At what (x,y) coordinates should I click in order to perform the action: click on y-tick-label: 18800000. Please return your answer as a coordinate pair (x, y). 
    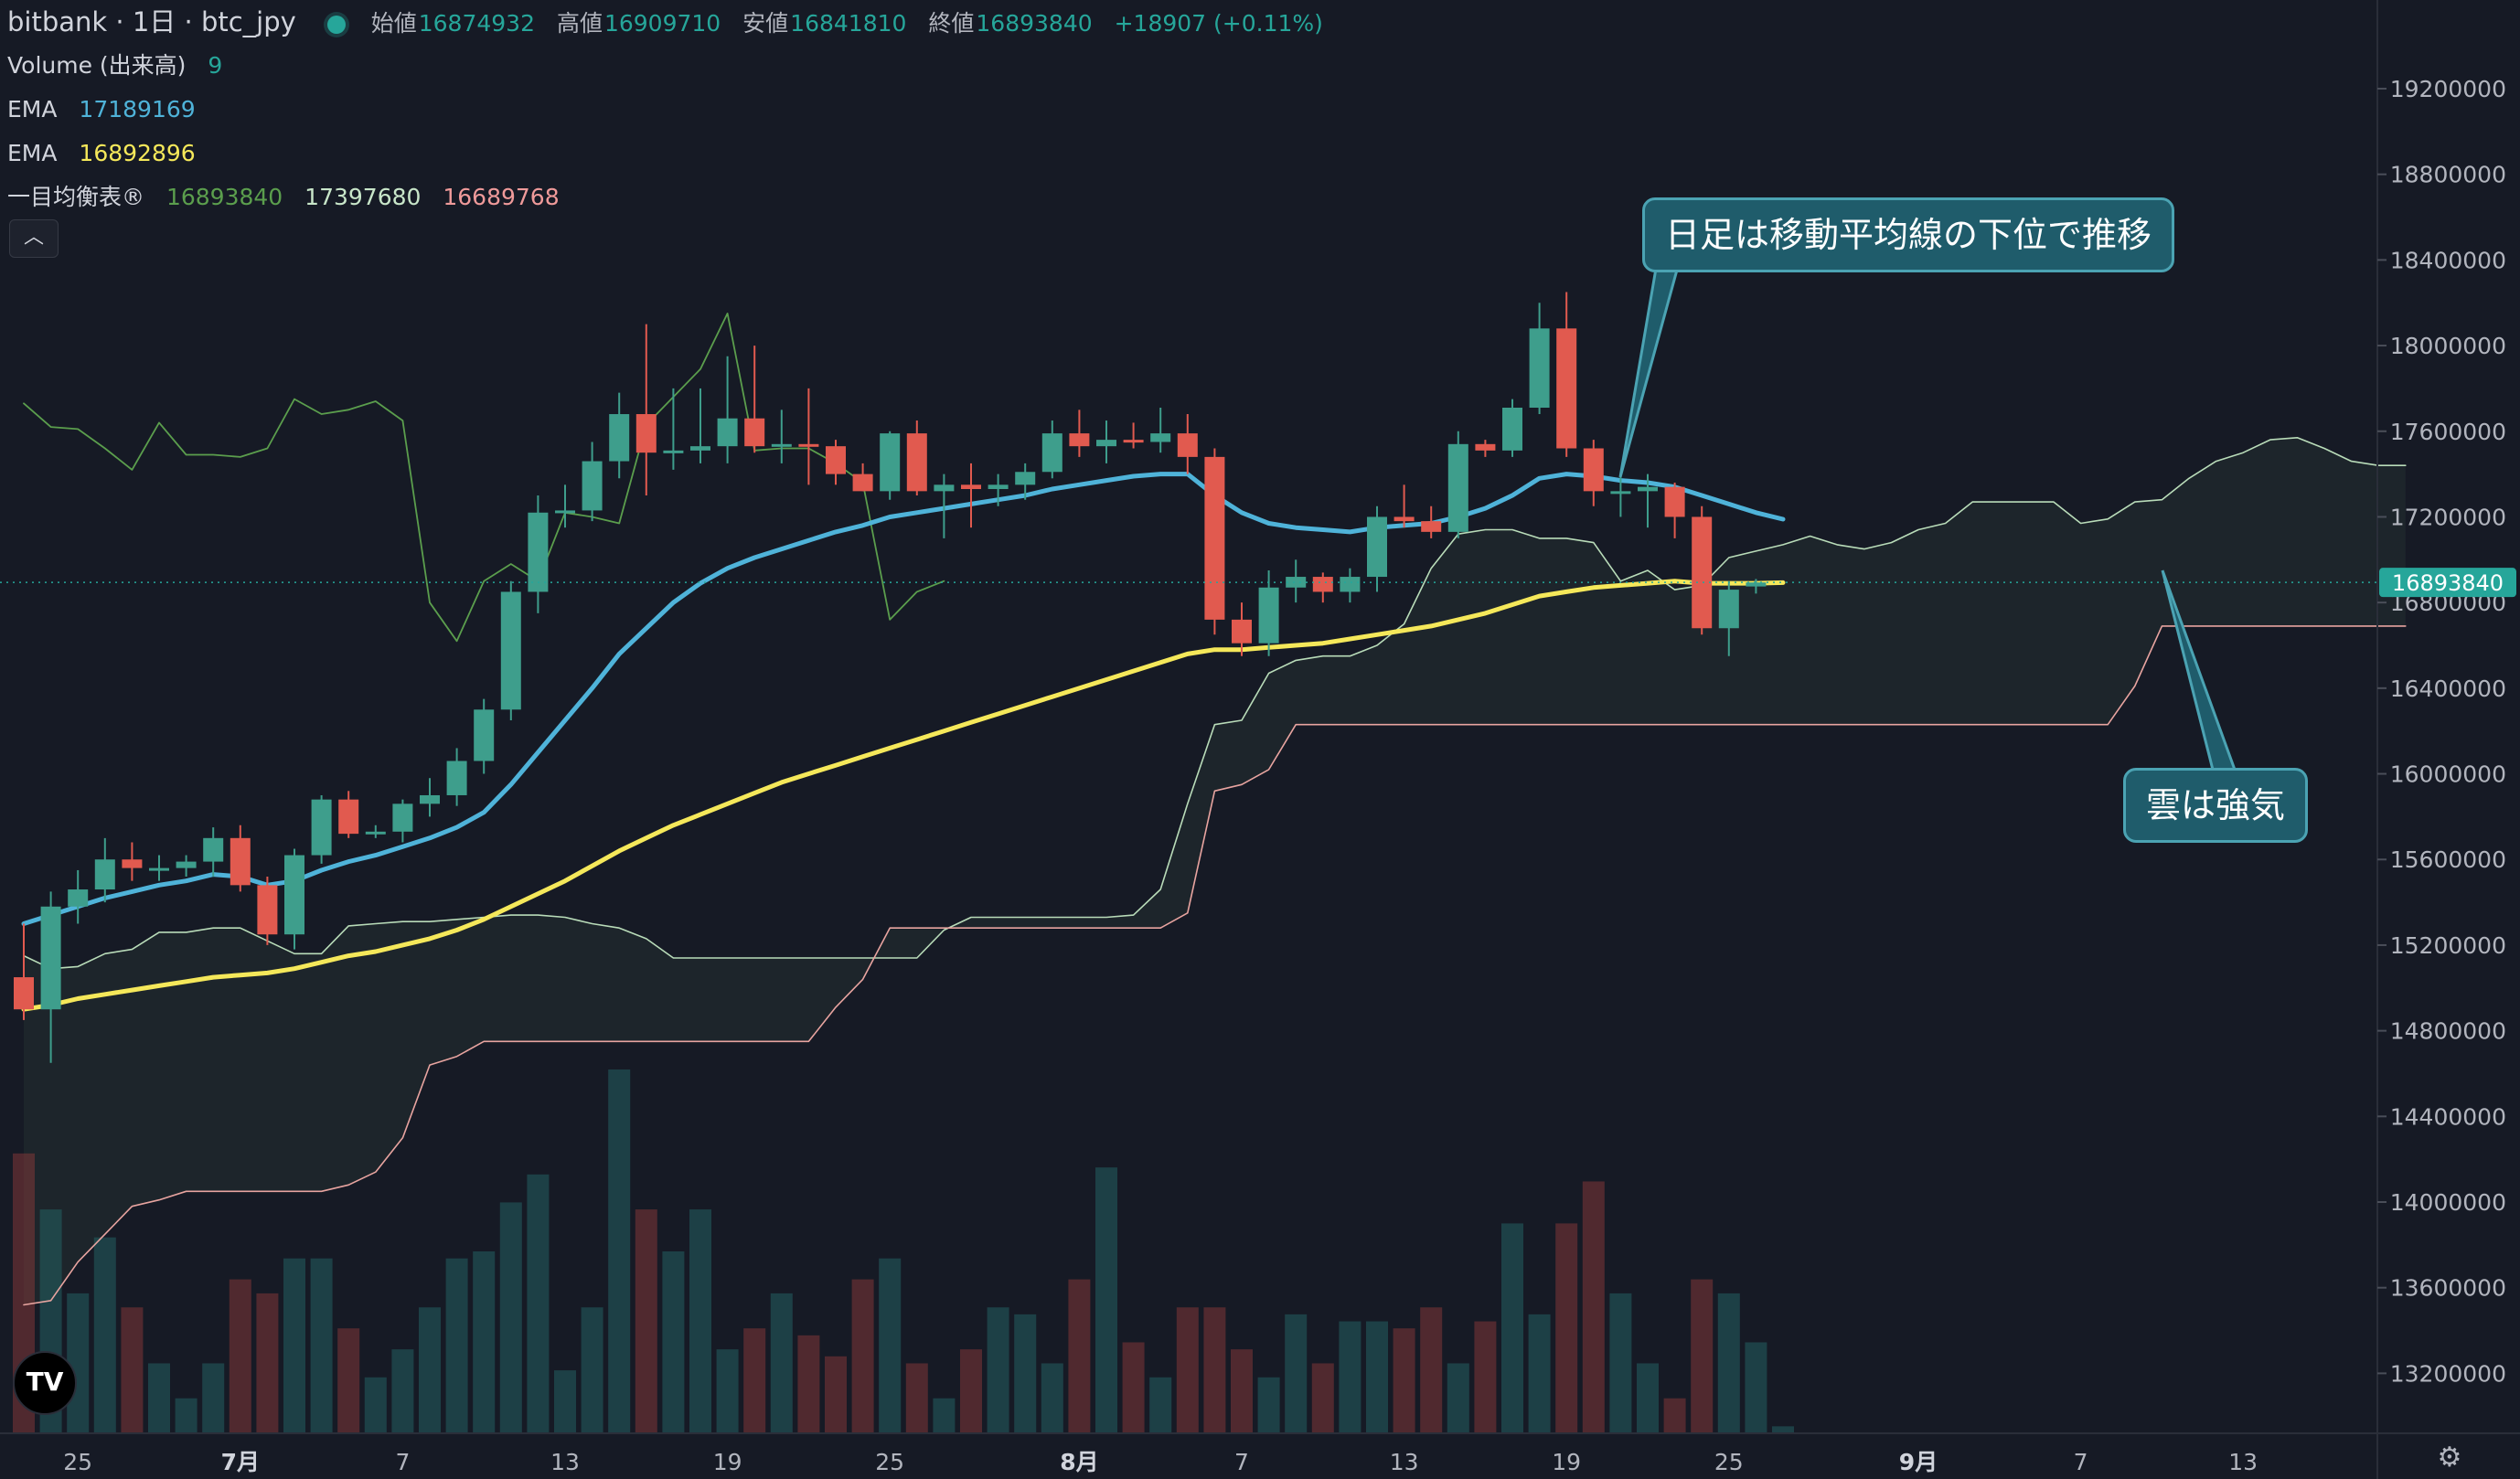
    Looking at the image, I should click on (2448, 175).